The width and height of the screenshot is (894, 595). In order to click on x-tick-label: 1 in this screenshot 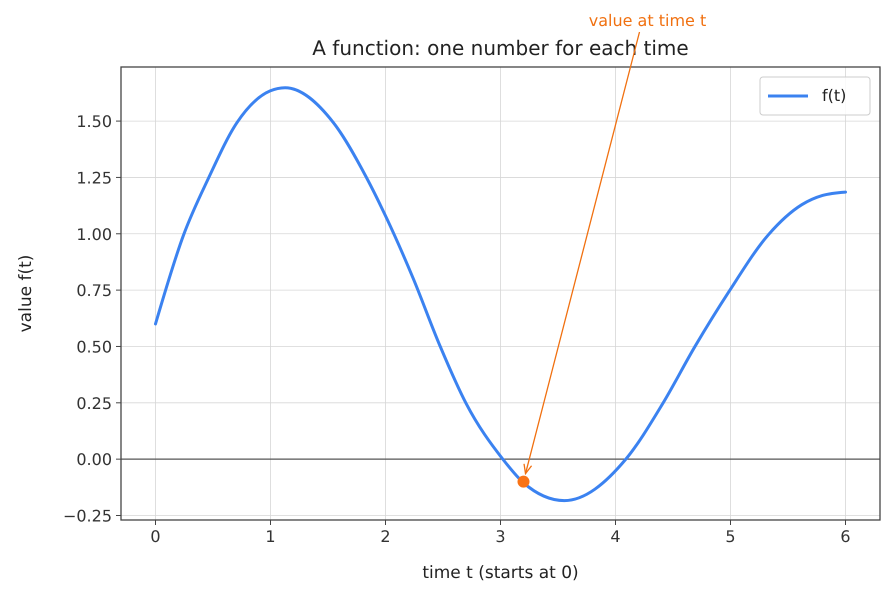, I will do `click(270, 536)`.